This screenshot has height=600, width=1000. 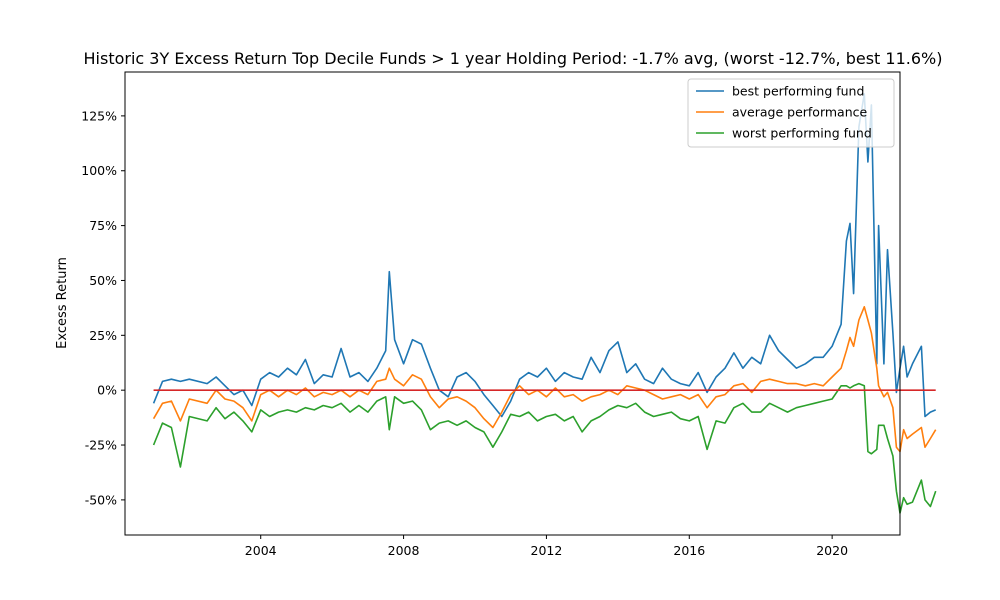 What do you see at coordinates (99, 170) in the screenshot?
I see `y-tick-label: 100%` at bounding box center [99, 170].